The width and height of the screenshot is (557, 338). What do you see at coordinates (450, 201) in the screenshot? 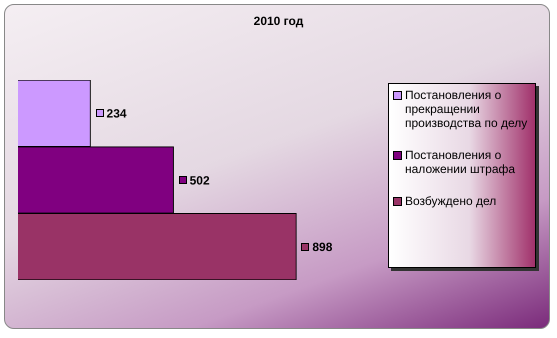
I see `text: Возбуждено дел` at bounding box center [450, 201].